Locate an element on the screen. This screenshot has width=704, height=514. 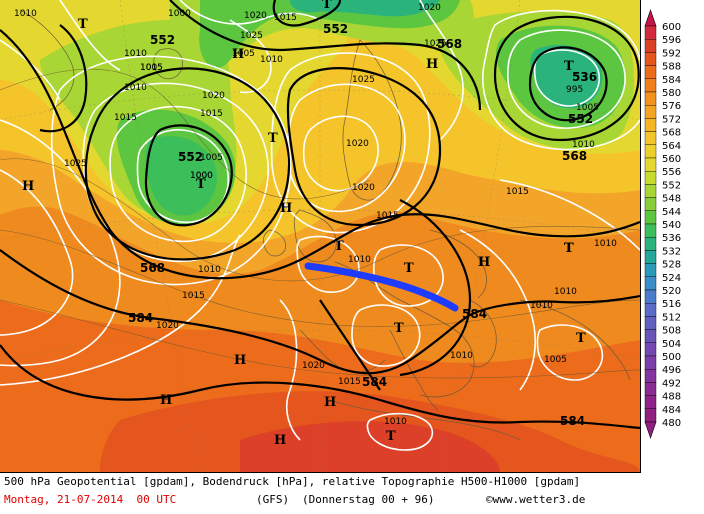
scale-label: 504 is located at coordinates (671, 344).